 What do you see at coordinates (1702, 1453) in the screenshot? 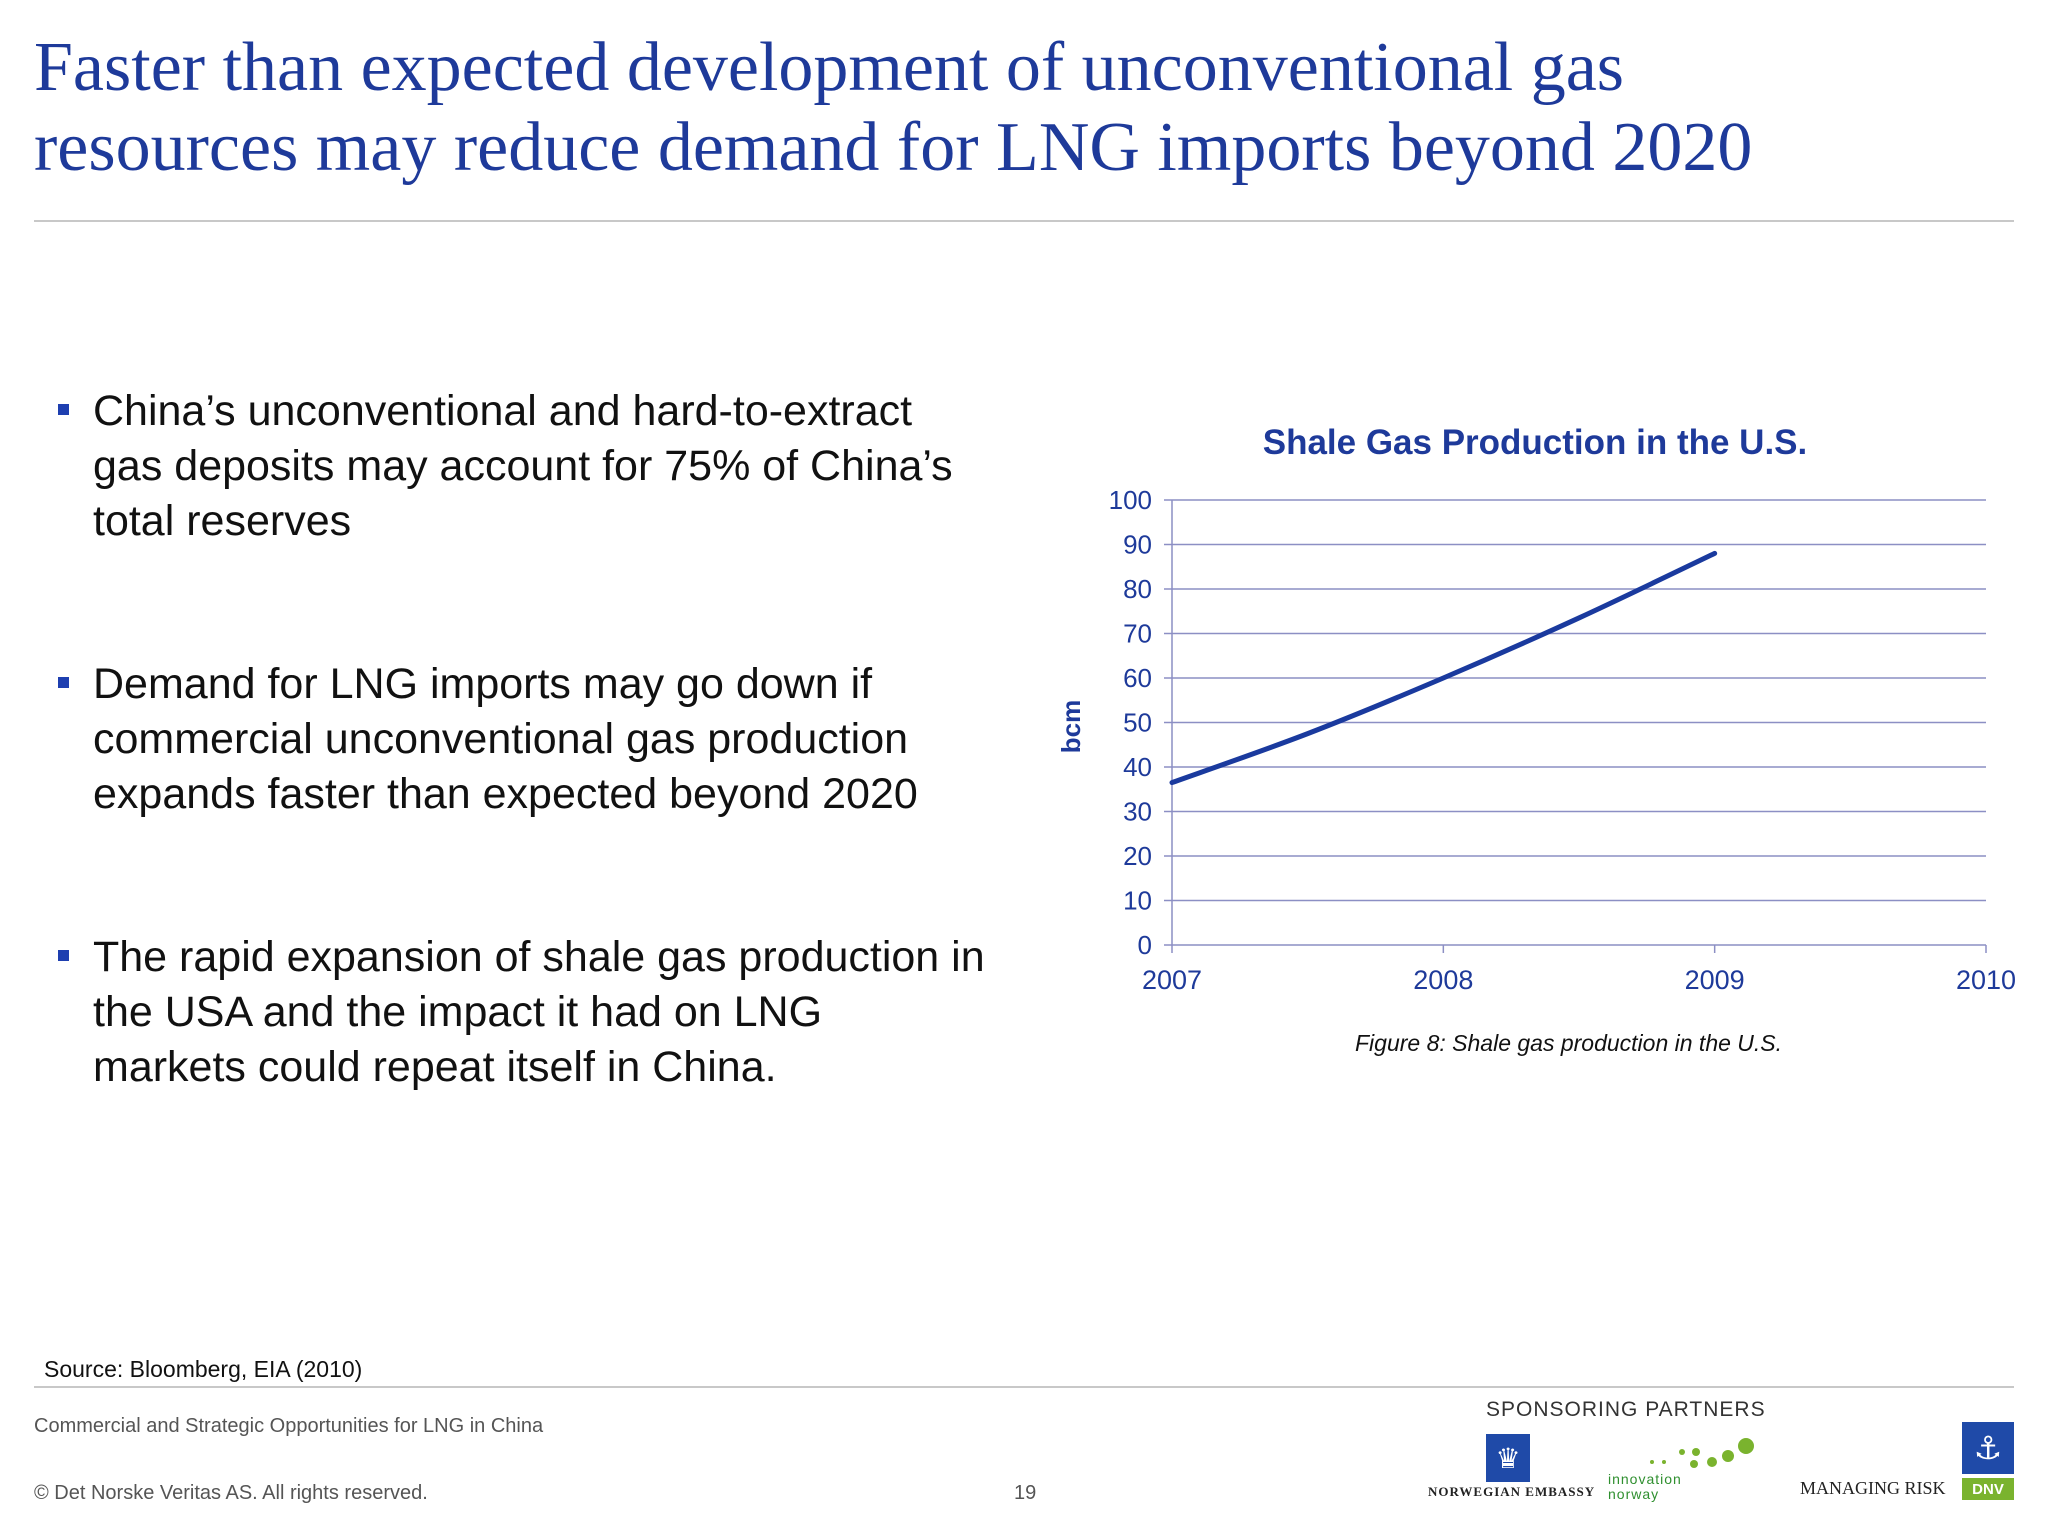
I see `innovation-dots-icon` at bounding box center [1702, 1453].